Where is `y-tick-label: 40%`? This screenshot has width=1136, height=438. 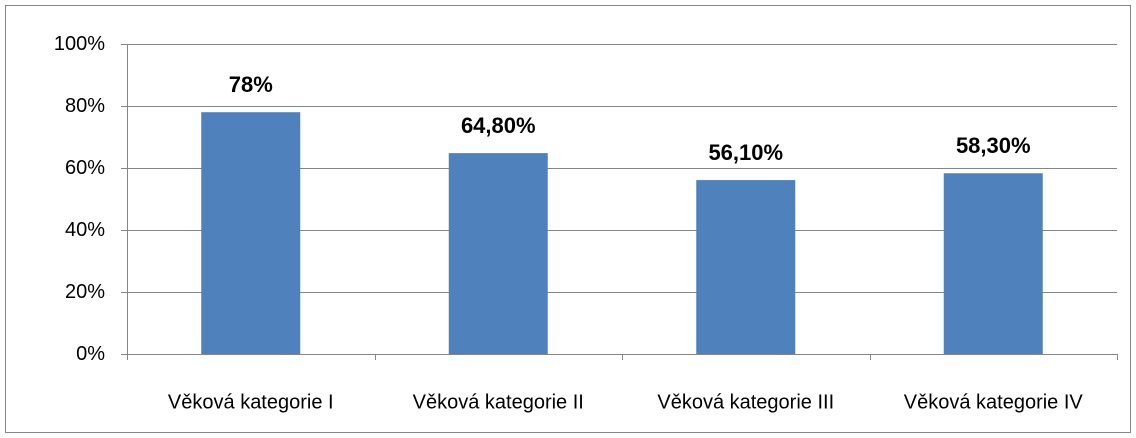 y-tick-label: 40% is located at coordinates (85, 230).